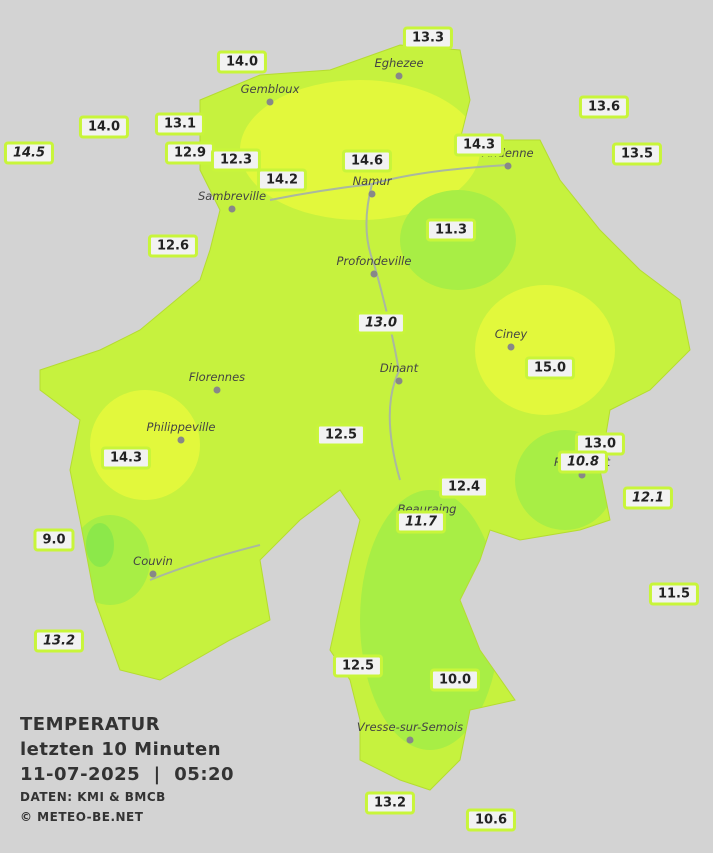  What do you see at coordinates (674, 594) in the screenshot?
I see `station-value: 11.5` at bounding box center [674, 594].